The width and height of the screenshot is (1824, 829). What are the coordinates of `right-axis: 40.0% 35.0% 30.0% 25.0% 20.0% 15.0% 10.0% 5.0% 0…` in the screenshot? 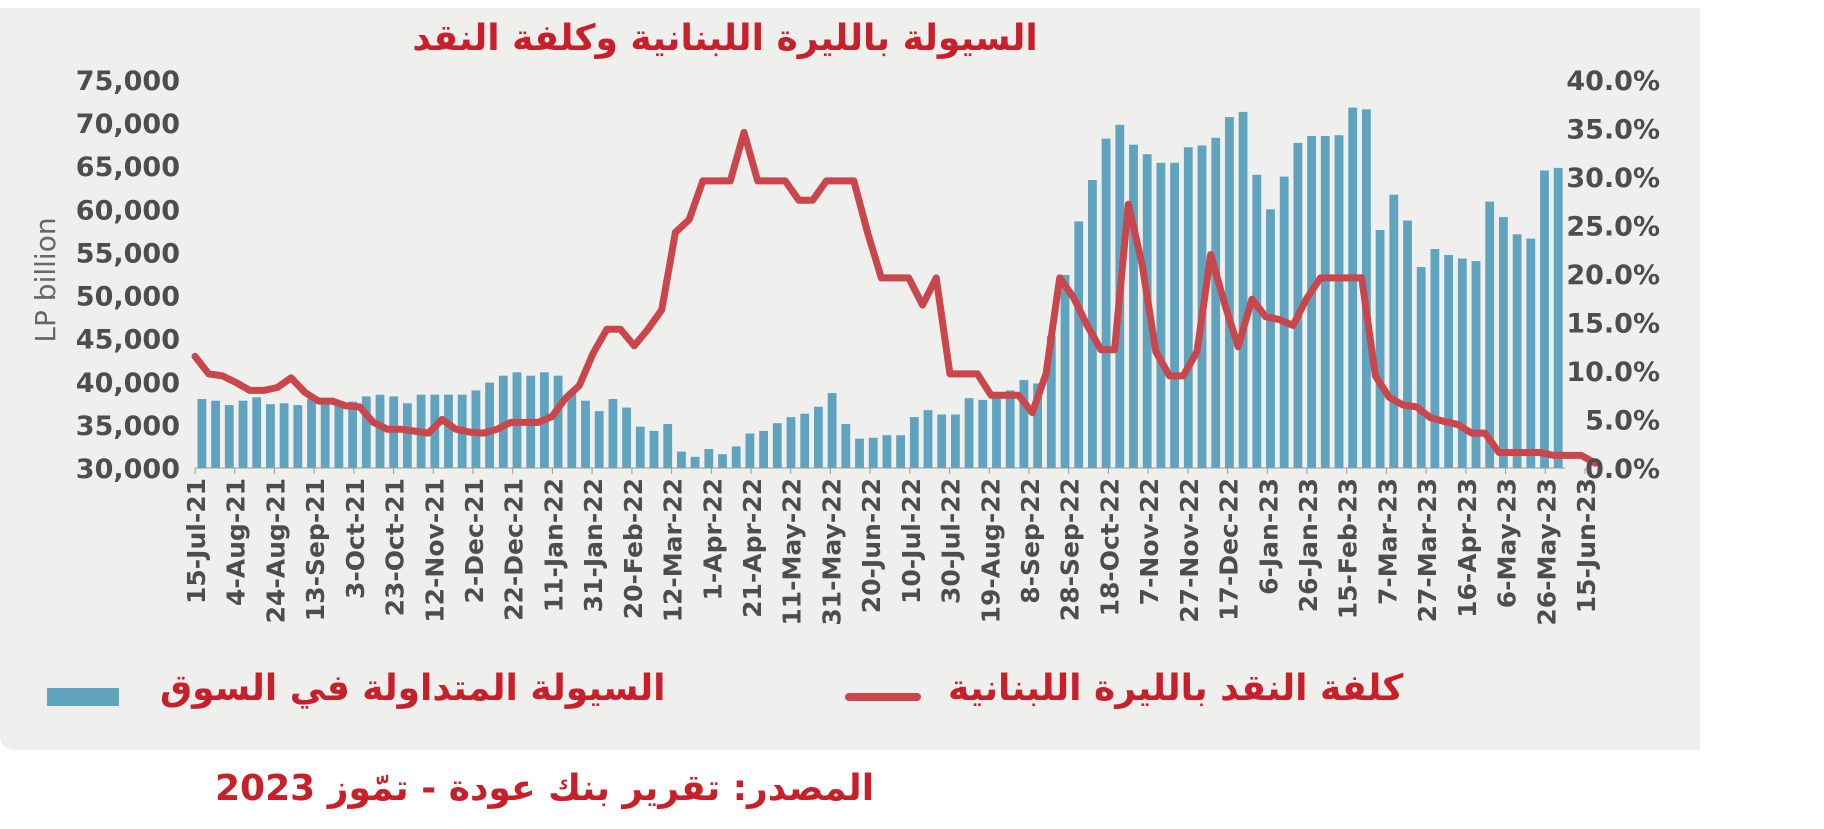 It's located at (1613, 275).